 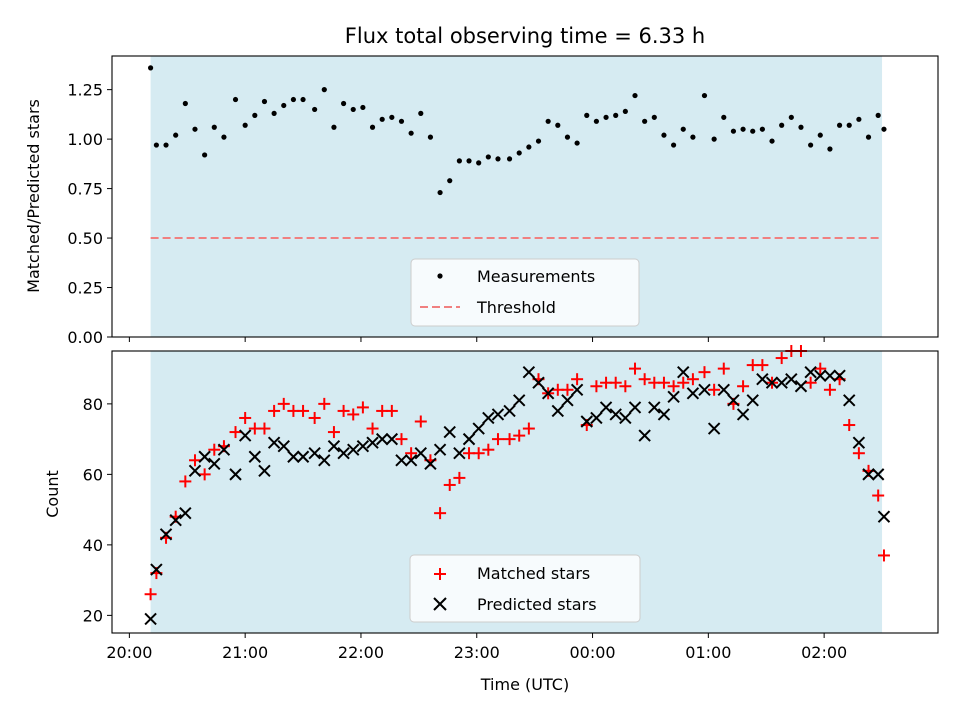 I want to click on x-tick-label: 01:00, so click(x=708, y=652).